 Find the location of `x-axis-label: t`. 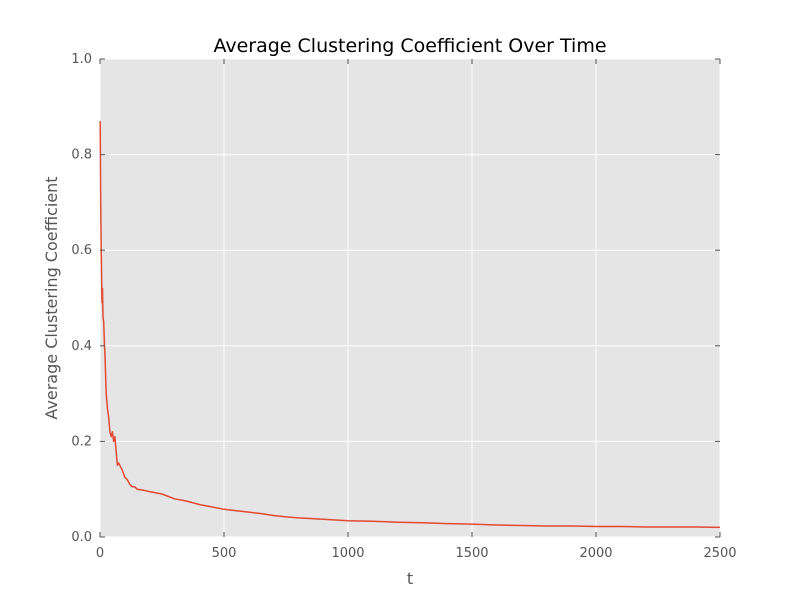

x-axis-label: t is located at coordinates (410, 578).